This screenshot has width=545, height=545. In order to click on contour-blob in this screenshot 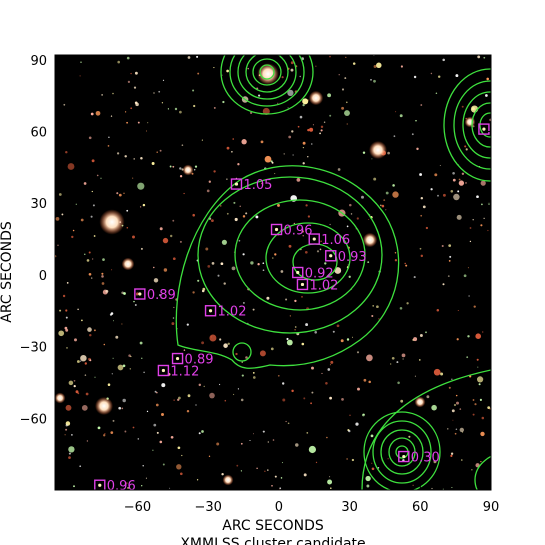, I will do `click(242, 352)`.